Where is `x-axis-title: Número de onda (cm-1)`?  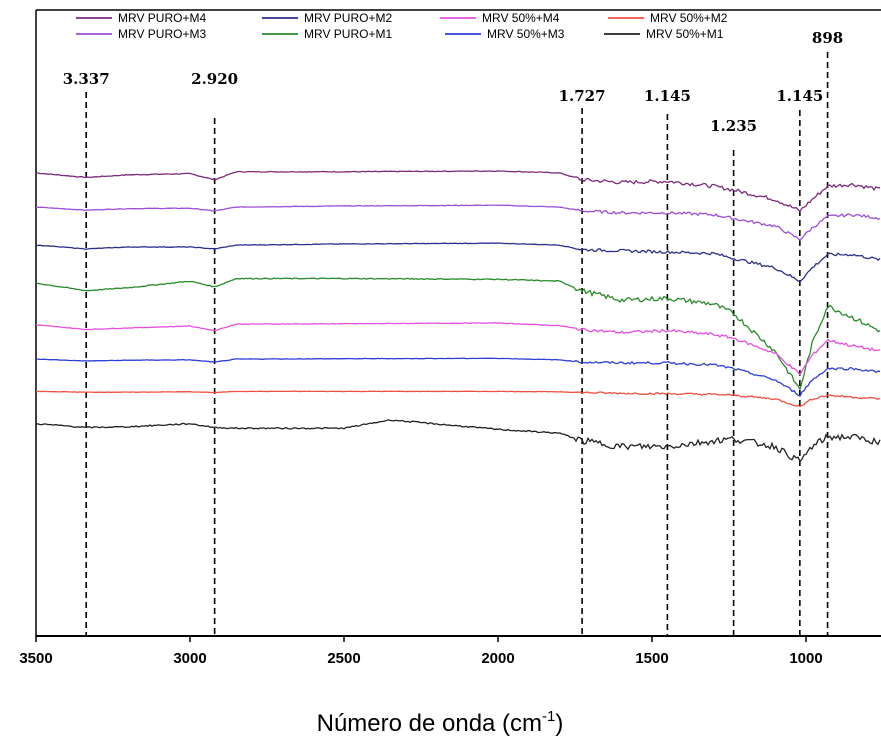 x-axis-title: Número de onda (cm-1) is located at coordinates (440, 722).